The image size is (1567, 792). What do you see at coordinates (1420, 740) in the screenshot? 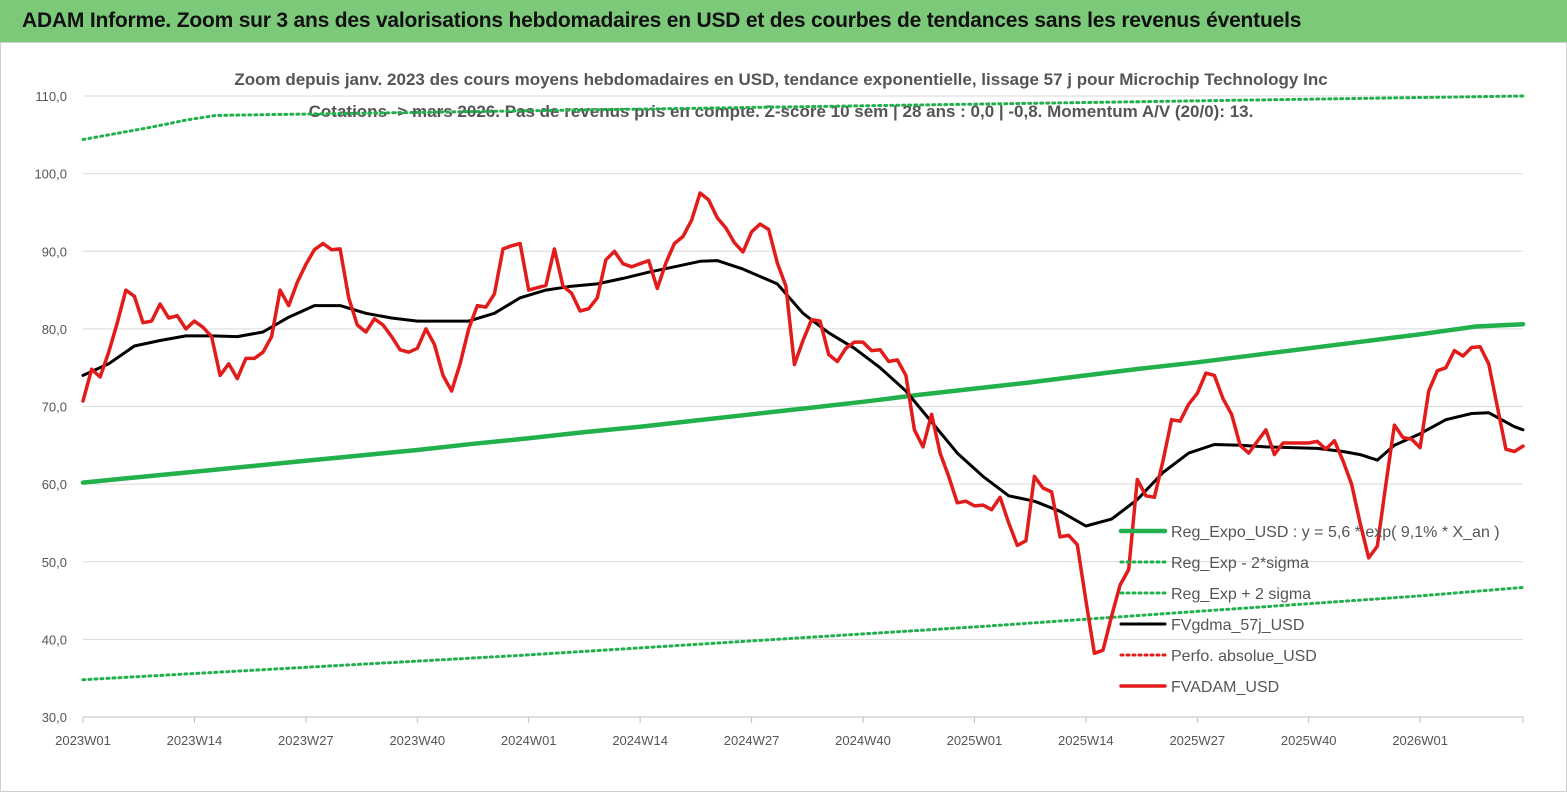
I see `x-tick-label: 2026W01` at bounding box center [1420, 740].